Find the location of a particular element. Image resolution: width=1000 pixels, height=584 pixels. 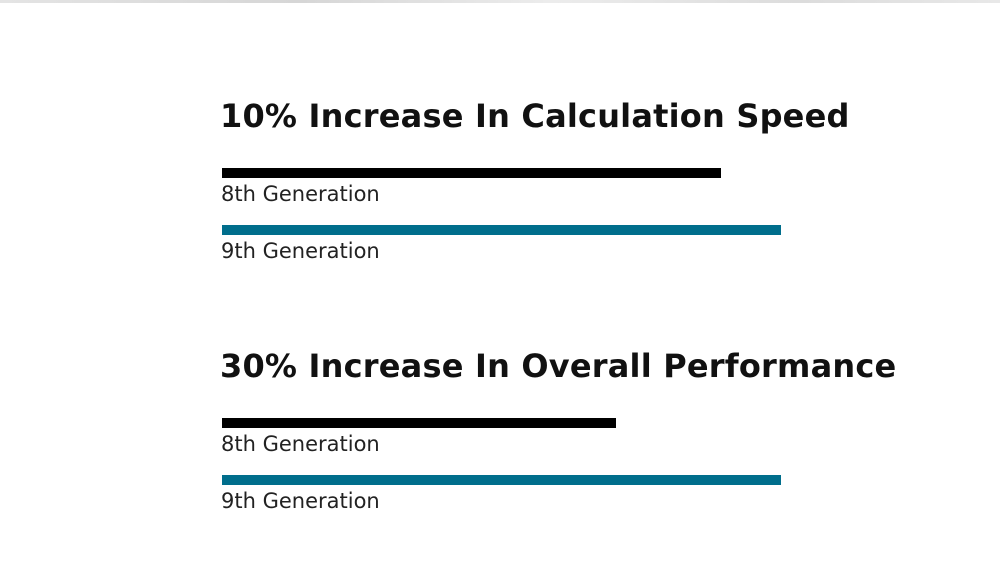

chart-title: 10% Increase In Calculation Speed is located at coordinates (535, 116).